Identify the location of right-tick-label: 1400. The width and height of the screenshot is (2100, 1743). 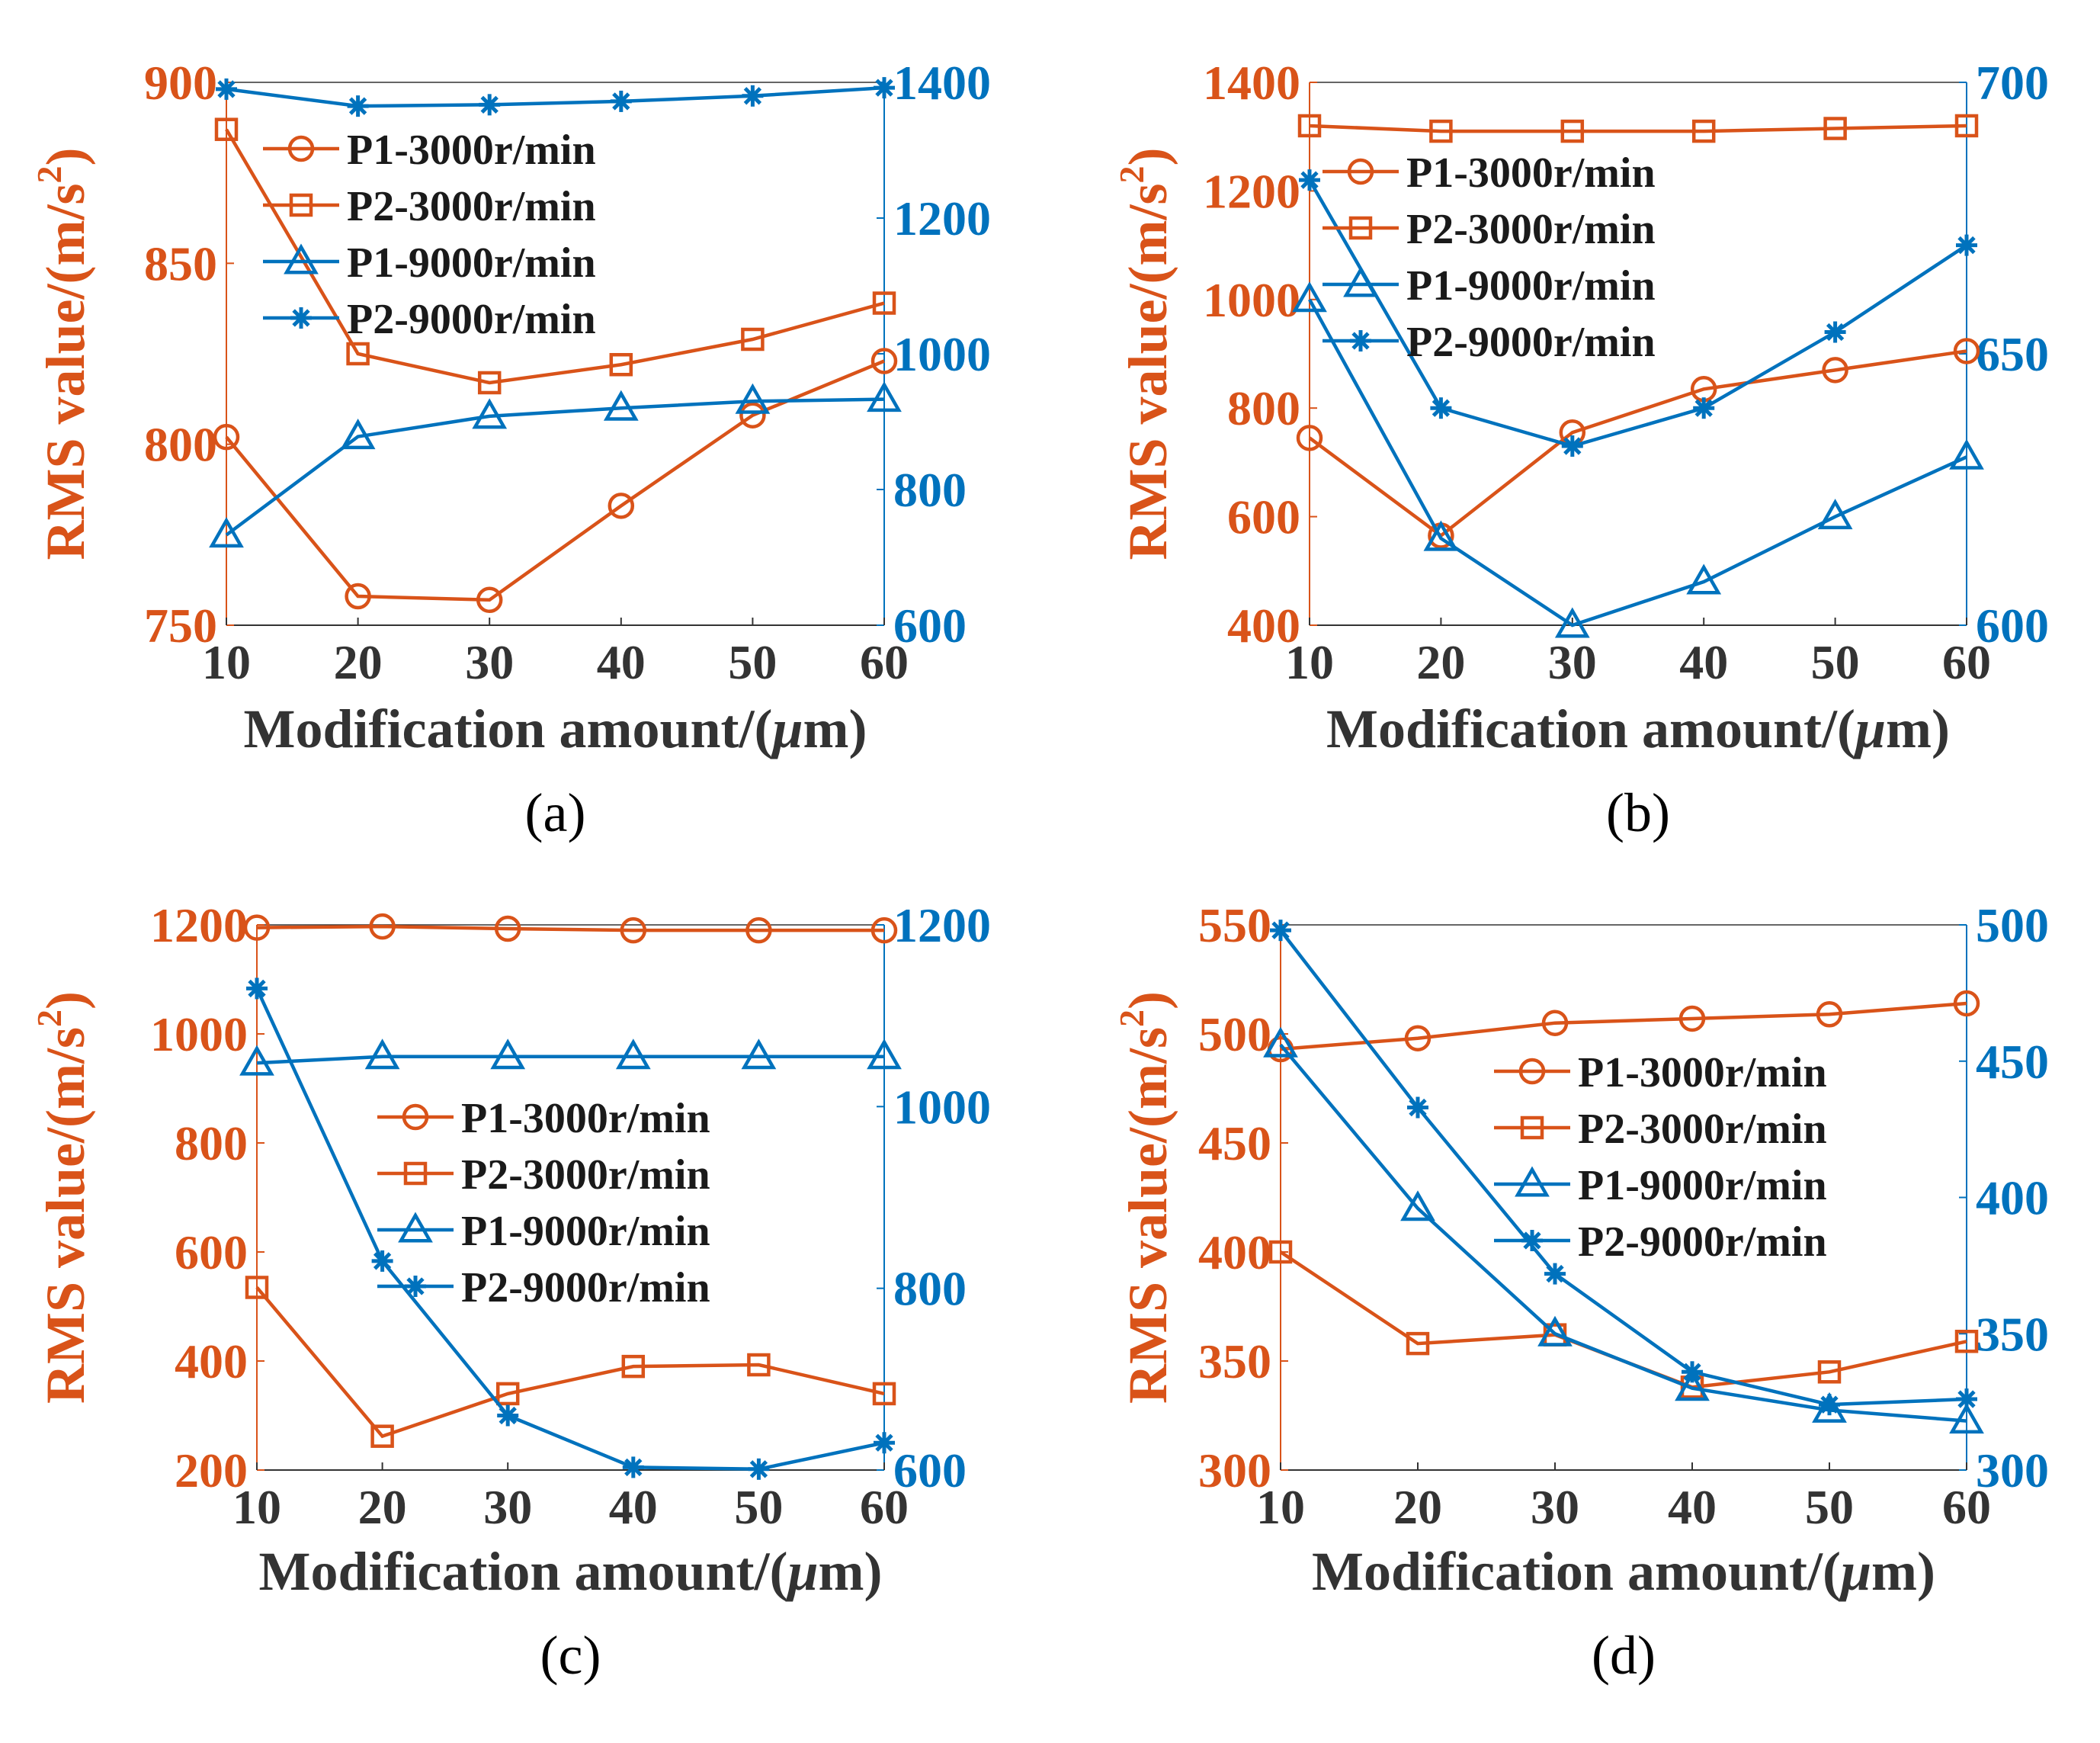
(942, 83).